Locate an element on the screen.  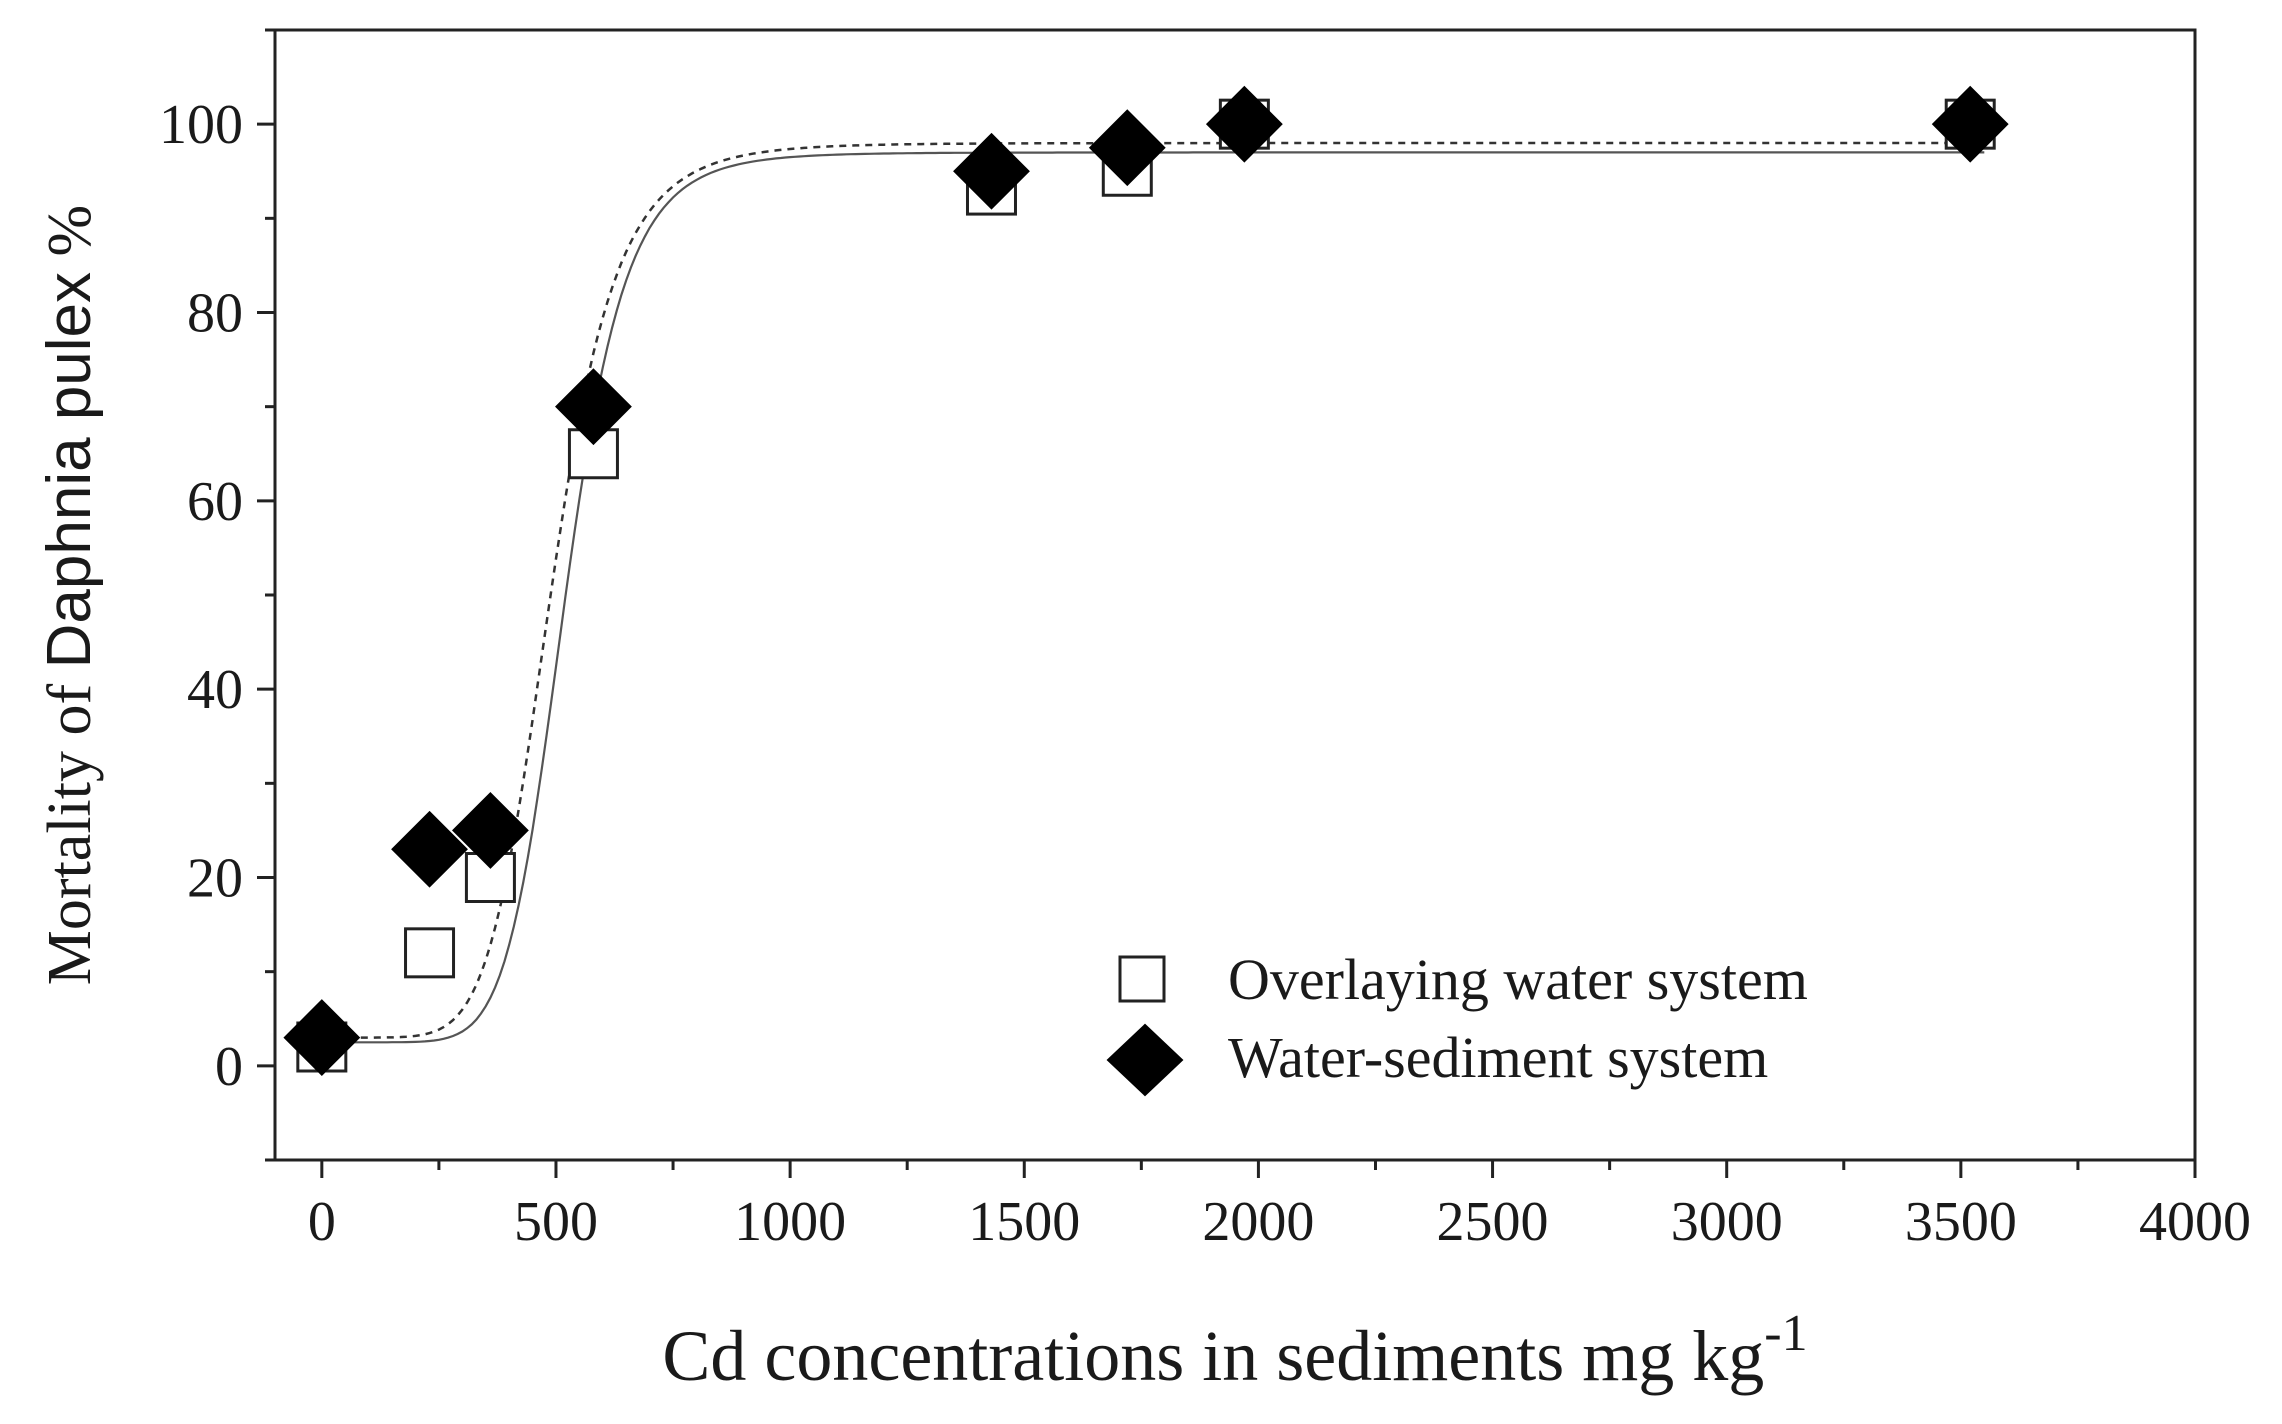
x-tick-label: 1500 is located at coordinates (1024, 1222).